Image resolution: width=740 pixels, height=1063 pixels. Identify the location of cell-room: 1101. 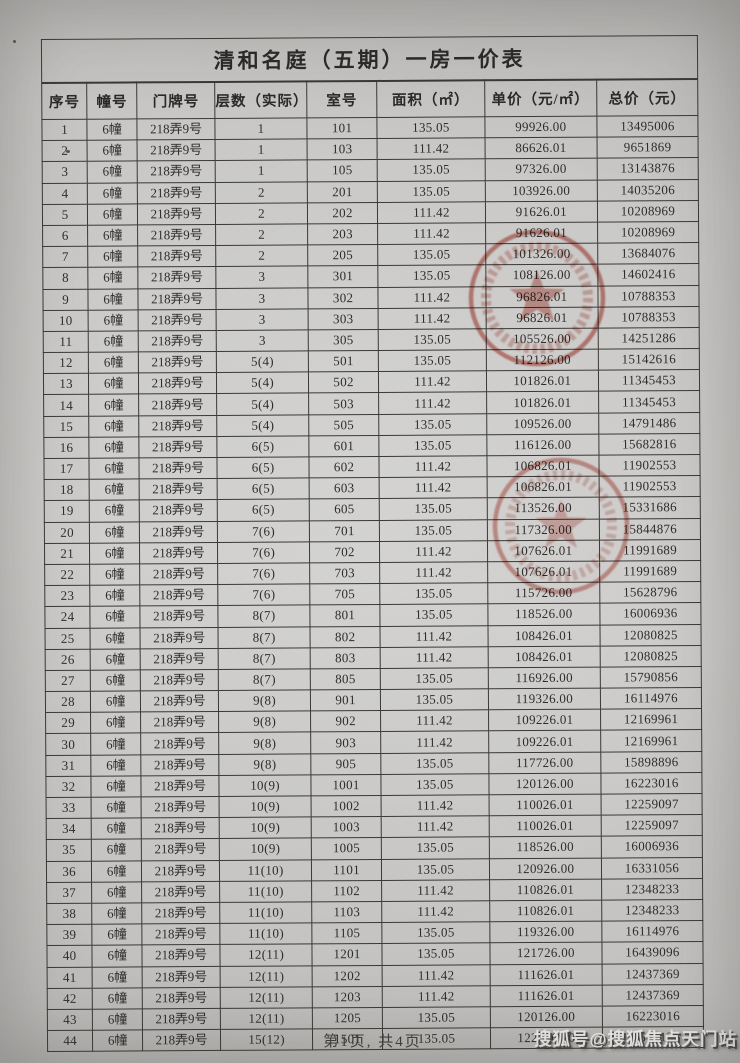
(346, 870).